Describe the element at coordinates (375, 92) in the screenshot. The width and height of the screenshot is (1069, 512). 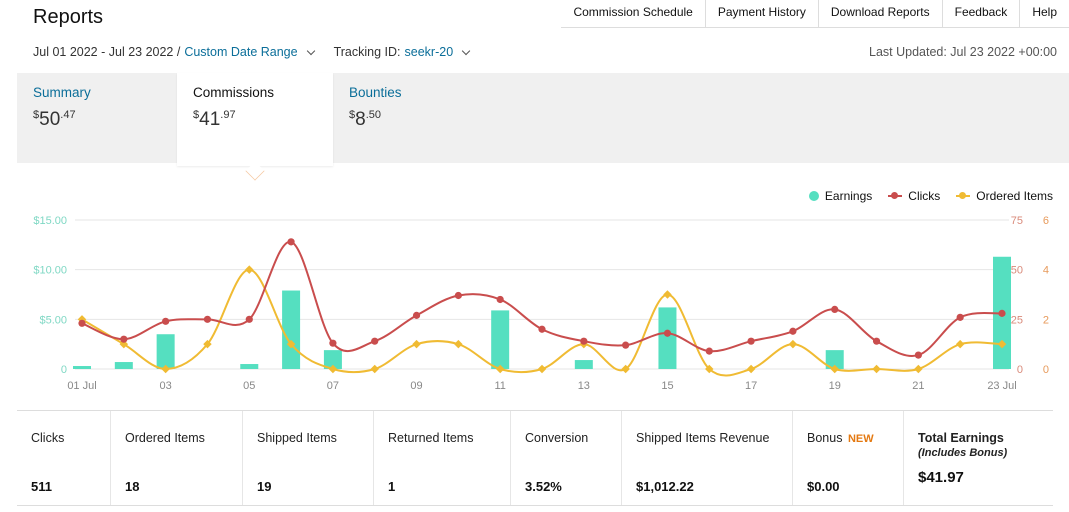
I see `tab-bounties-label: Bounties` at that location.